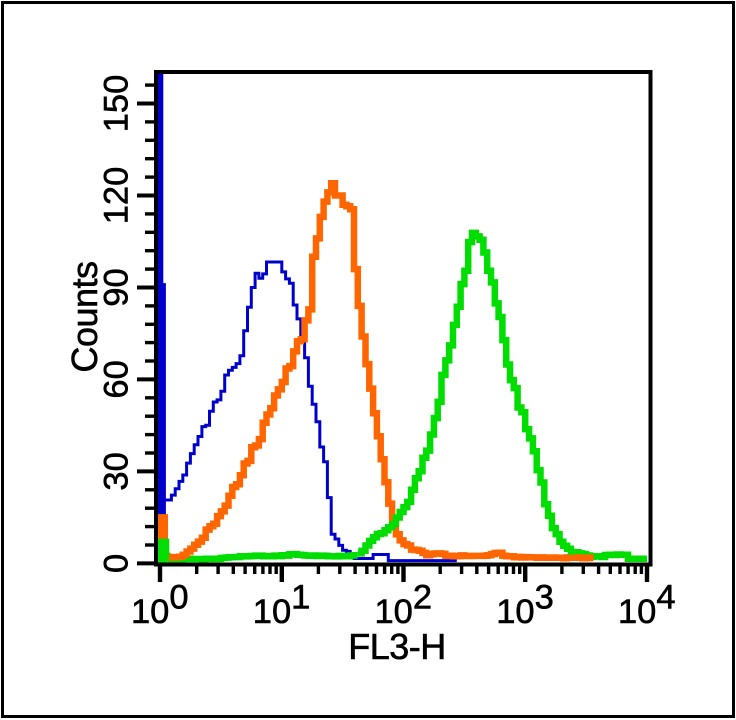 This screenshot has width=736, height=720. What do you see at coordinates (84, 316) in the screenshot?
I see `svg-text: Counts` at bounding box center [84, 316].